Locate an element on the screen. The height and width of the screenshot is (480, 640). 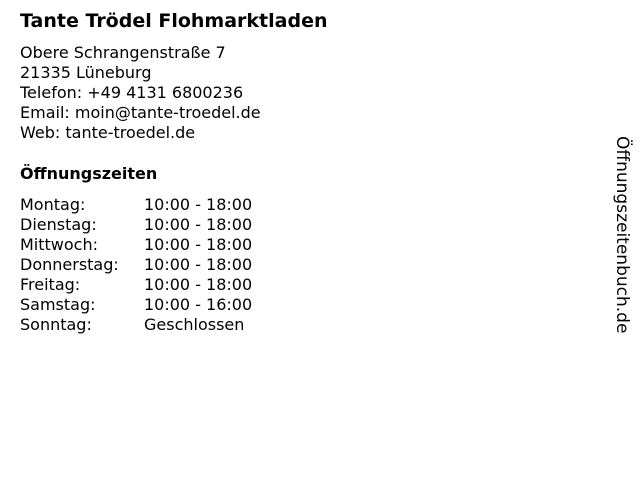
table-row: Samstag: 10:00 - 16:00 is located at coordinates (136, 305).